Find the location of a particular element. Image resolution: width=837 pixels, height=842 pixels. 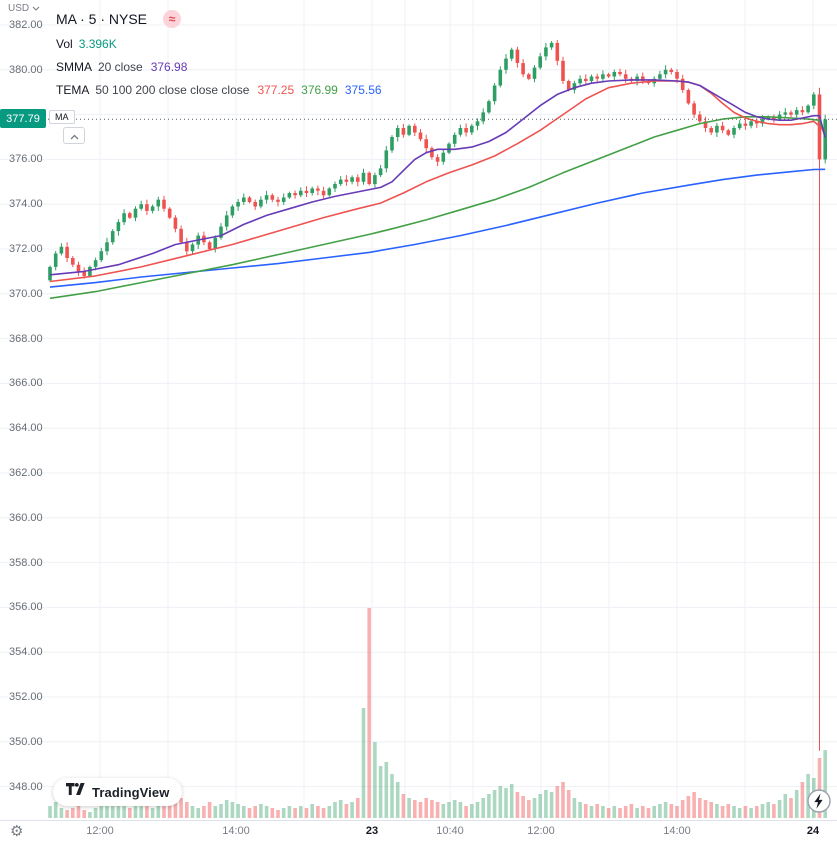

symbol-title: MA · 5 · NYSE is located at coordinates (102, 19).